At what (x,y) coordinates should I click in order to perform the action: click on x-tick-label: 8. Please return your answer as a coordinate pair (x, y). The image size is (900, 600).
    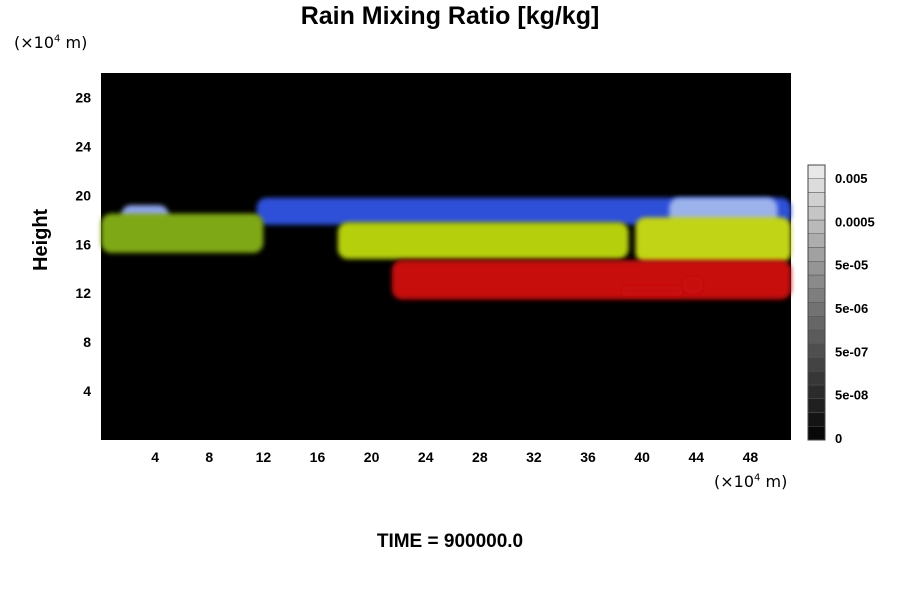
    Looking at the image, I should click on (209, 457).